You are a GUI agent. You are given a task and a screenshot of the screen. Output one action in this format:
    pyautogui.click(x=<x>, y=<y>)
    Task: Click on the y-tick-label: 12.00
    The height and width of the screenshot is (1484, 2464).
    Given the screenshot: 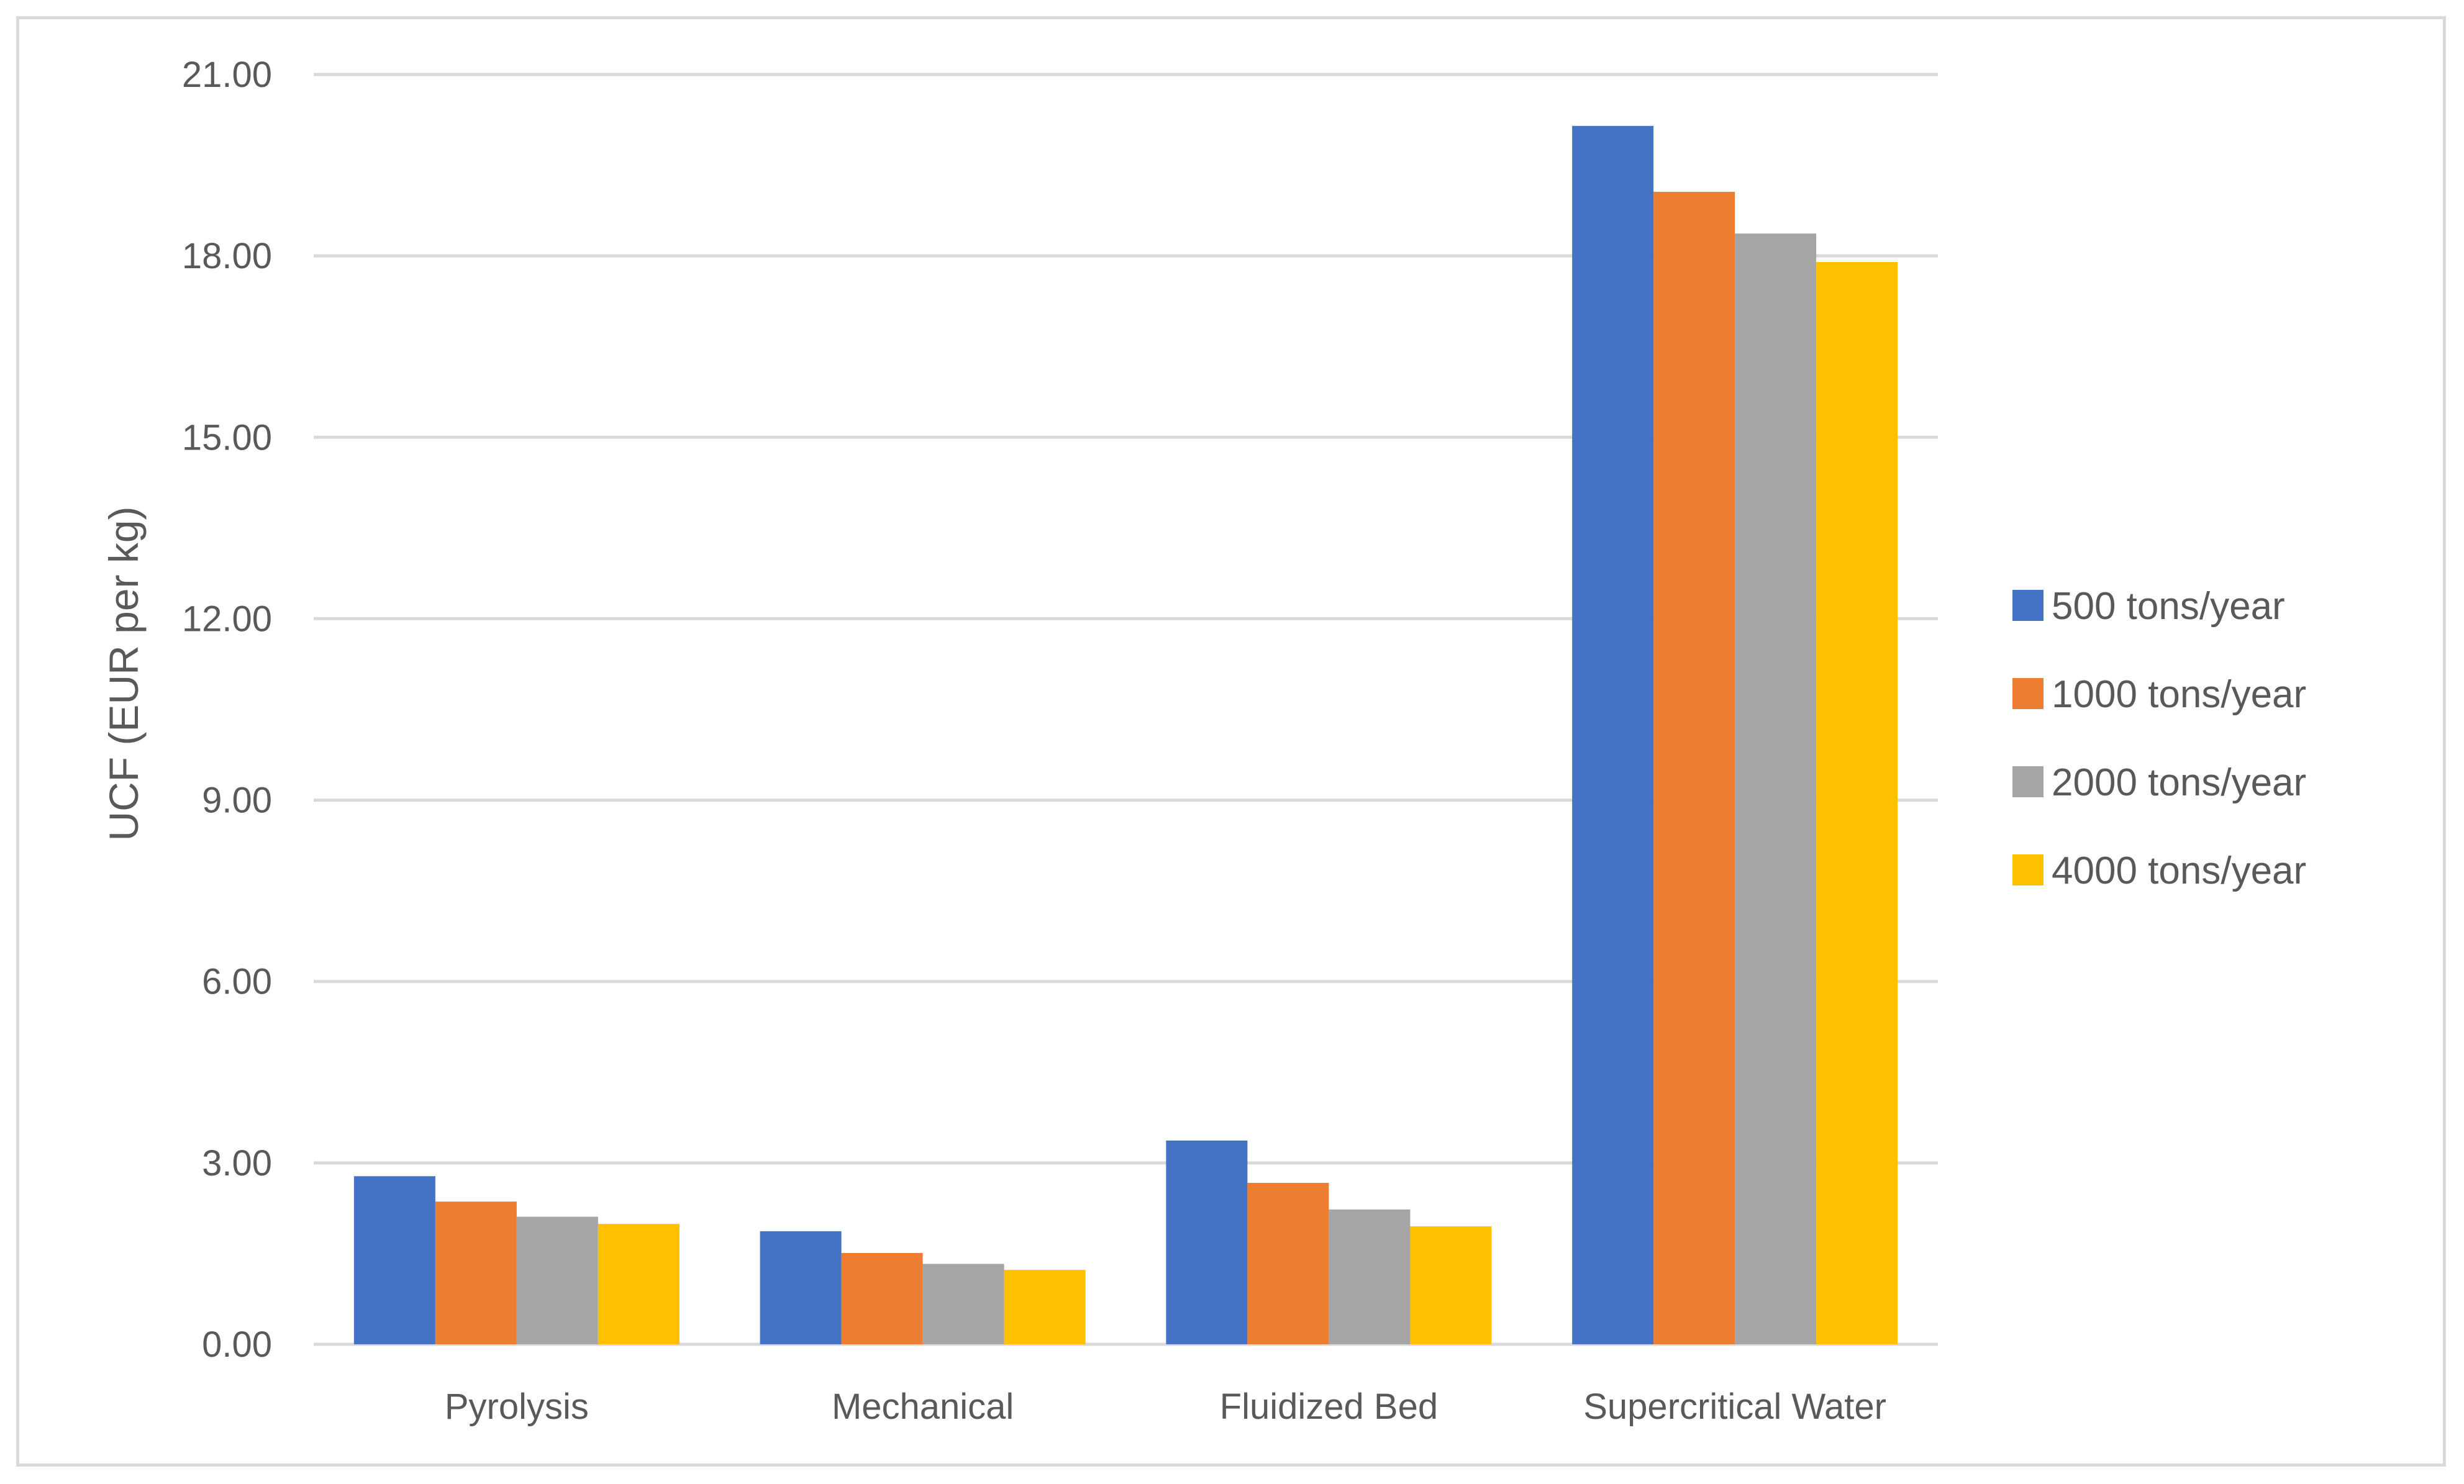 What is the action you would take?
    pyautogui.click(x=227, y=619)
    